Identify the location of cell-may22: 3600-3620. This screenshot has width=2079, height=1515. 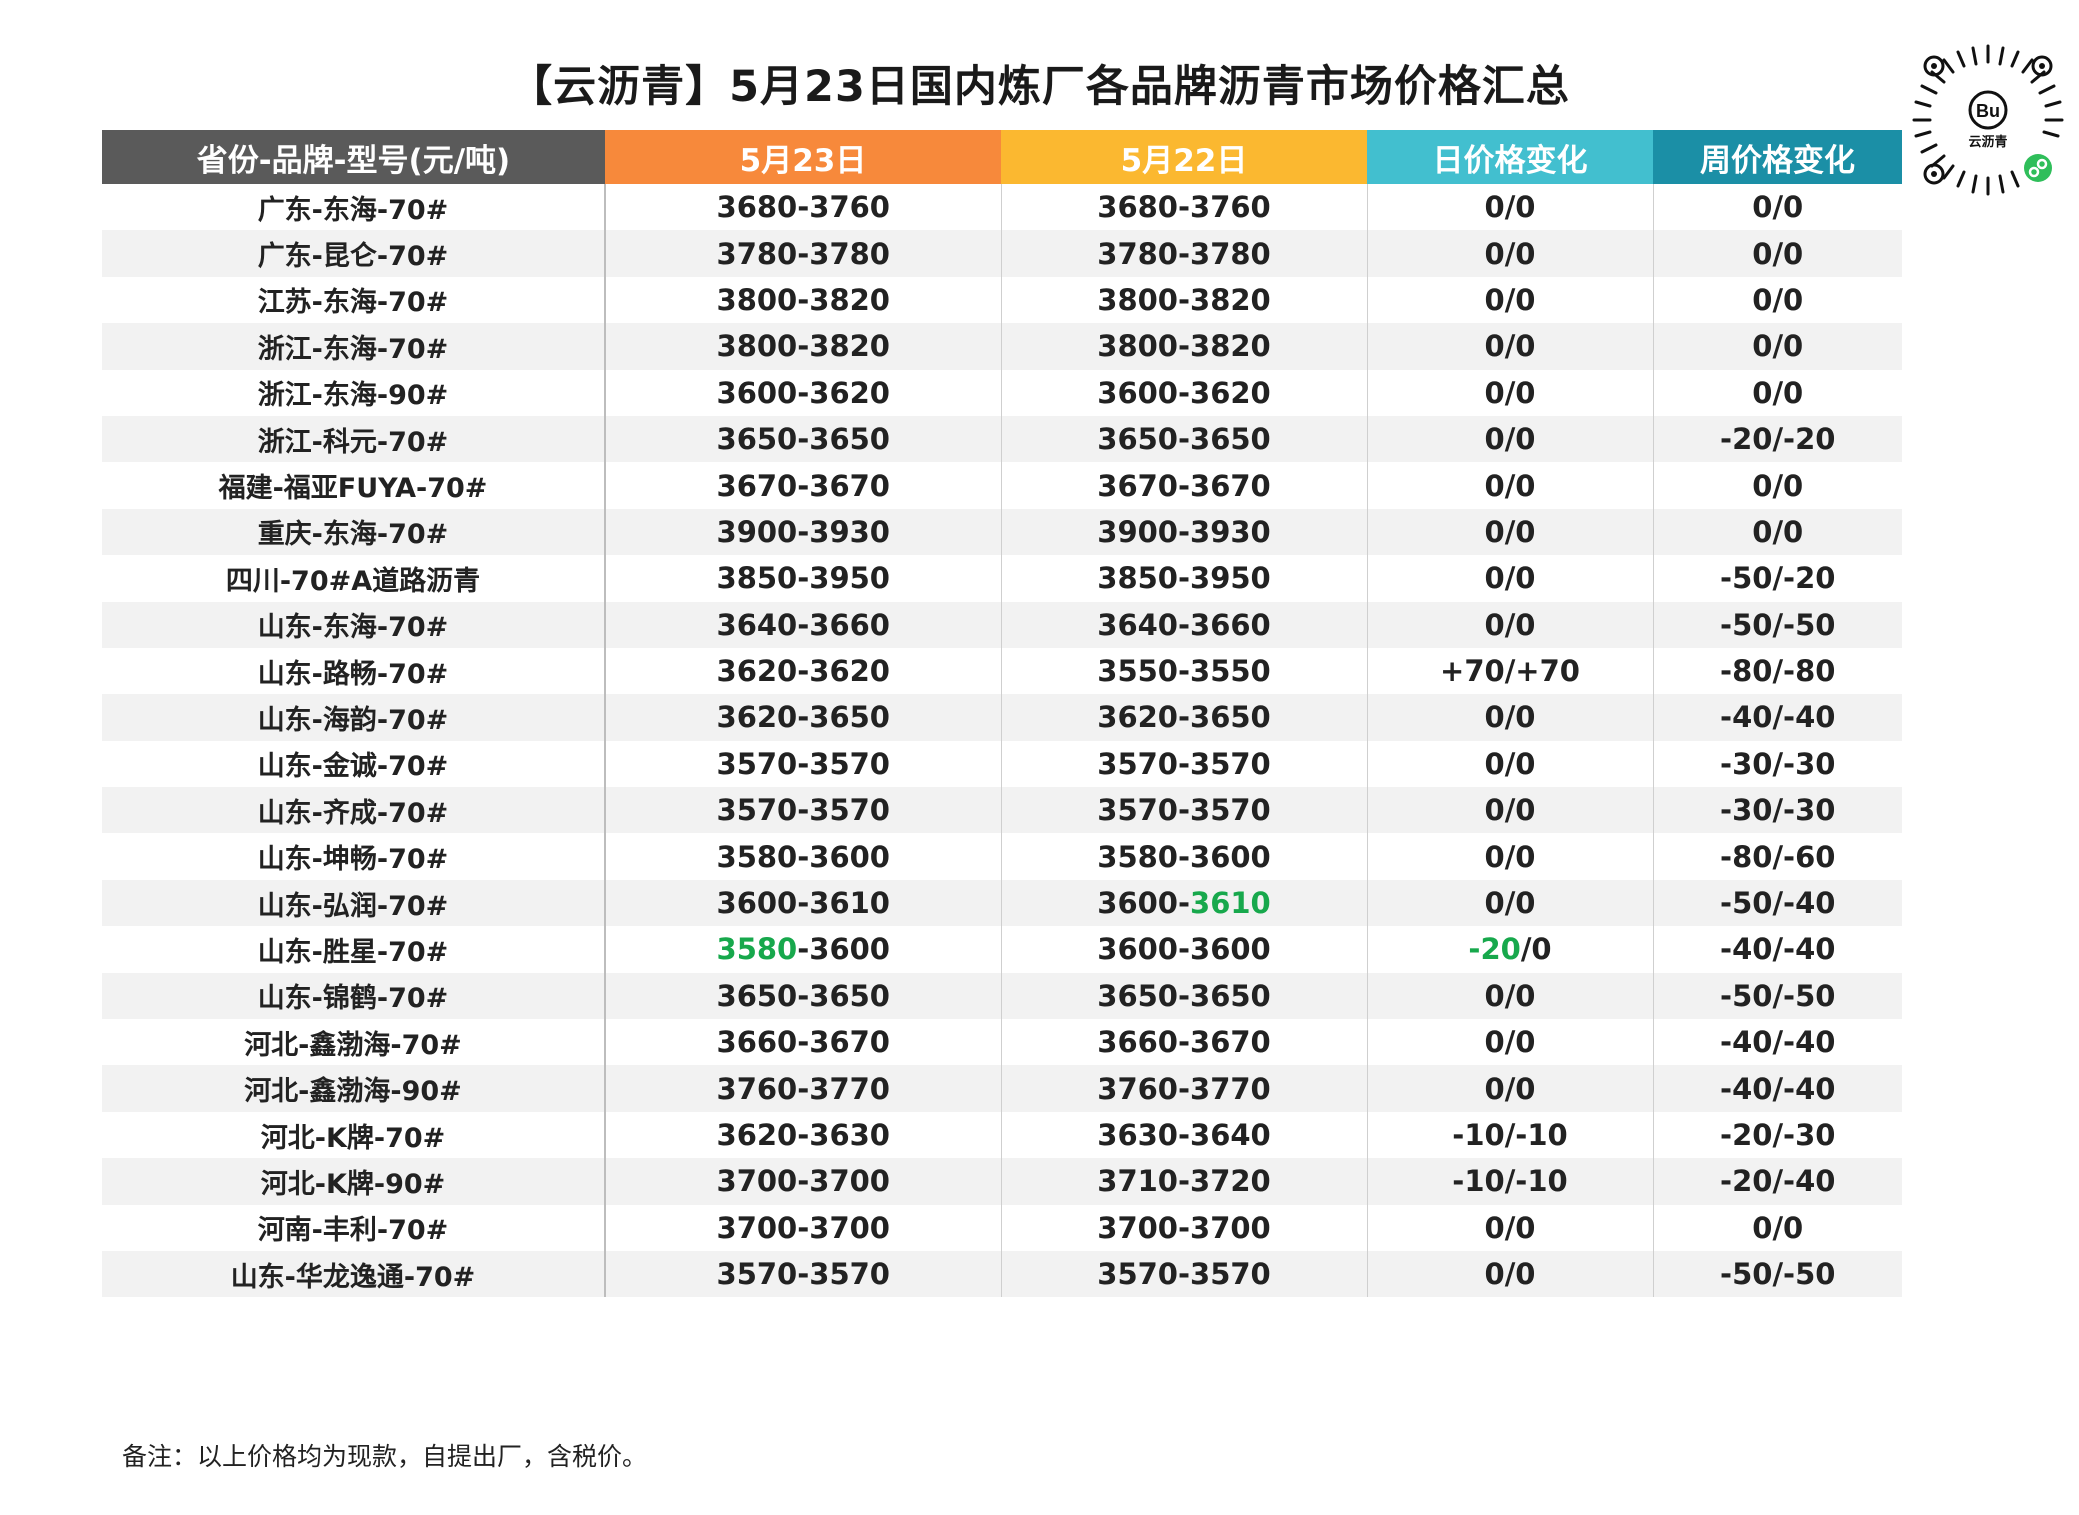
(1183, 392).